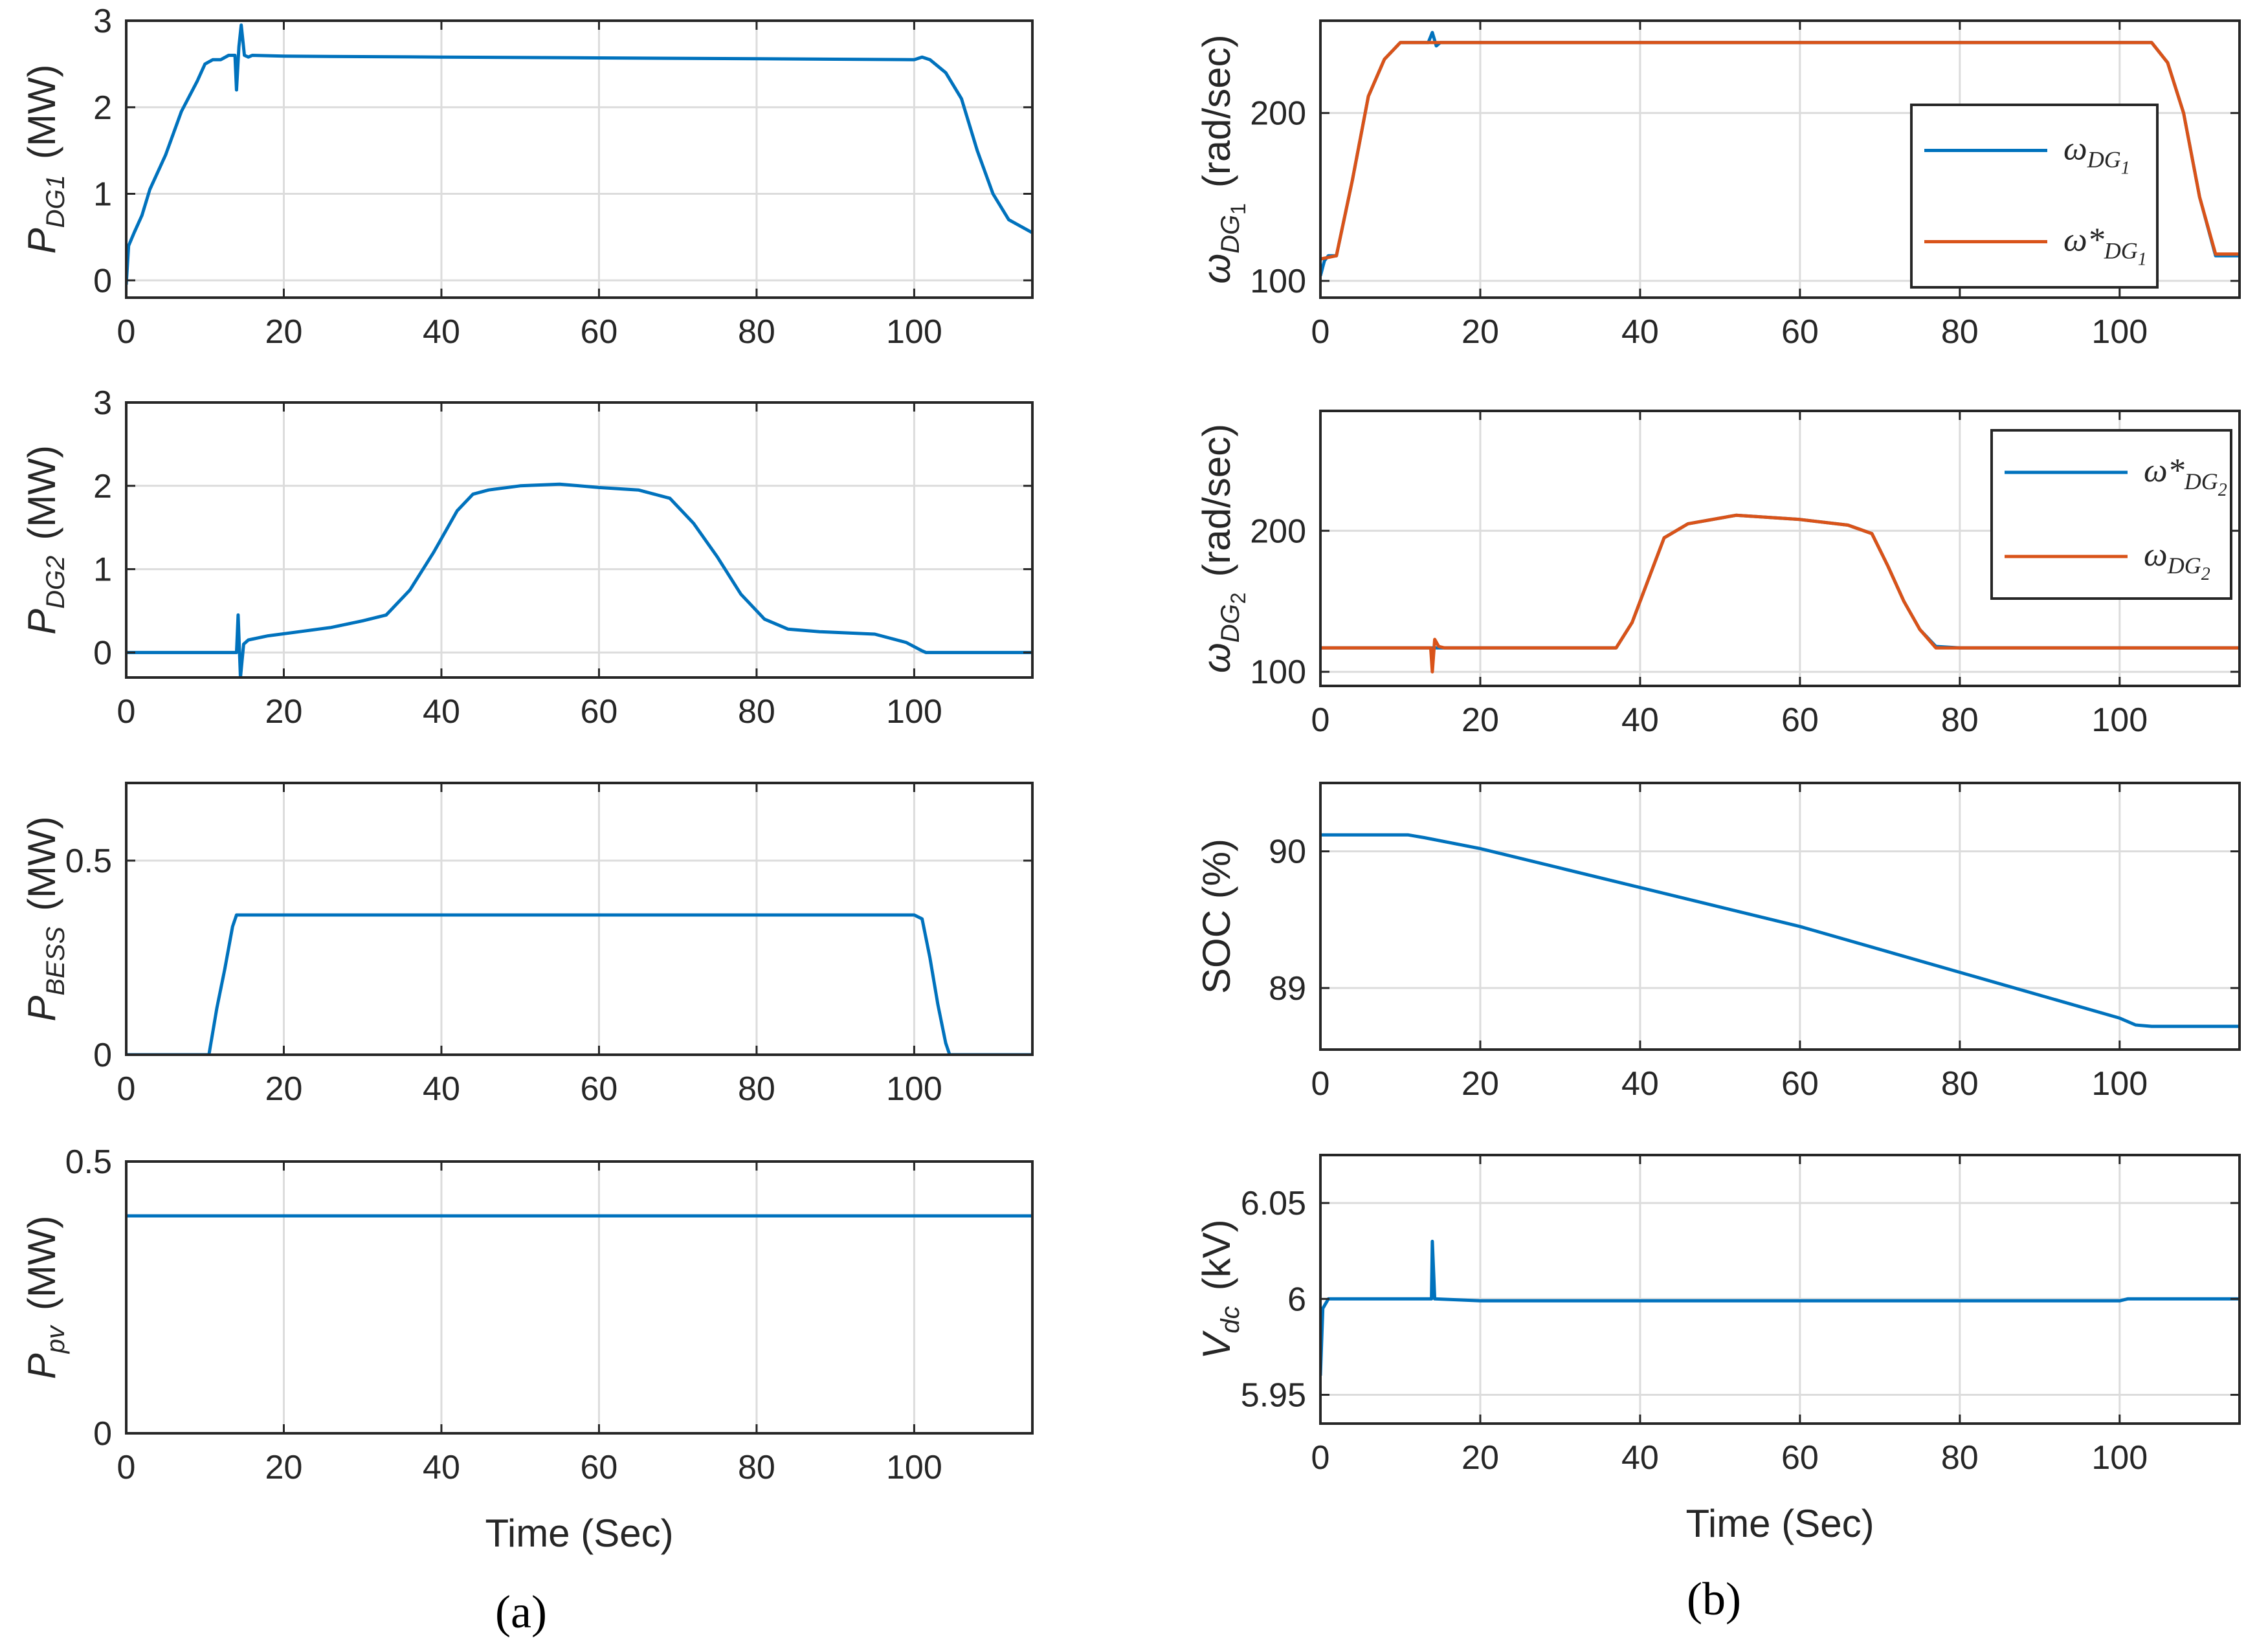 This screenshot has width=2246, height=1652. Describe the element at coordinates (2177, 560) in the screenshot. I see `legend-label: ωDG2` at that location.